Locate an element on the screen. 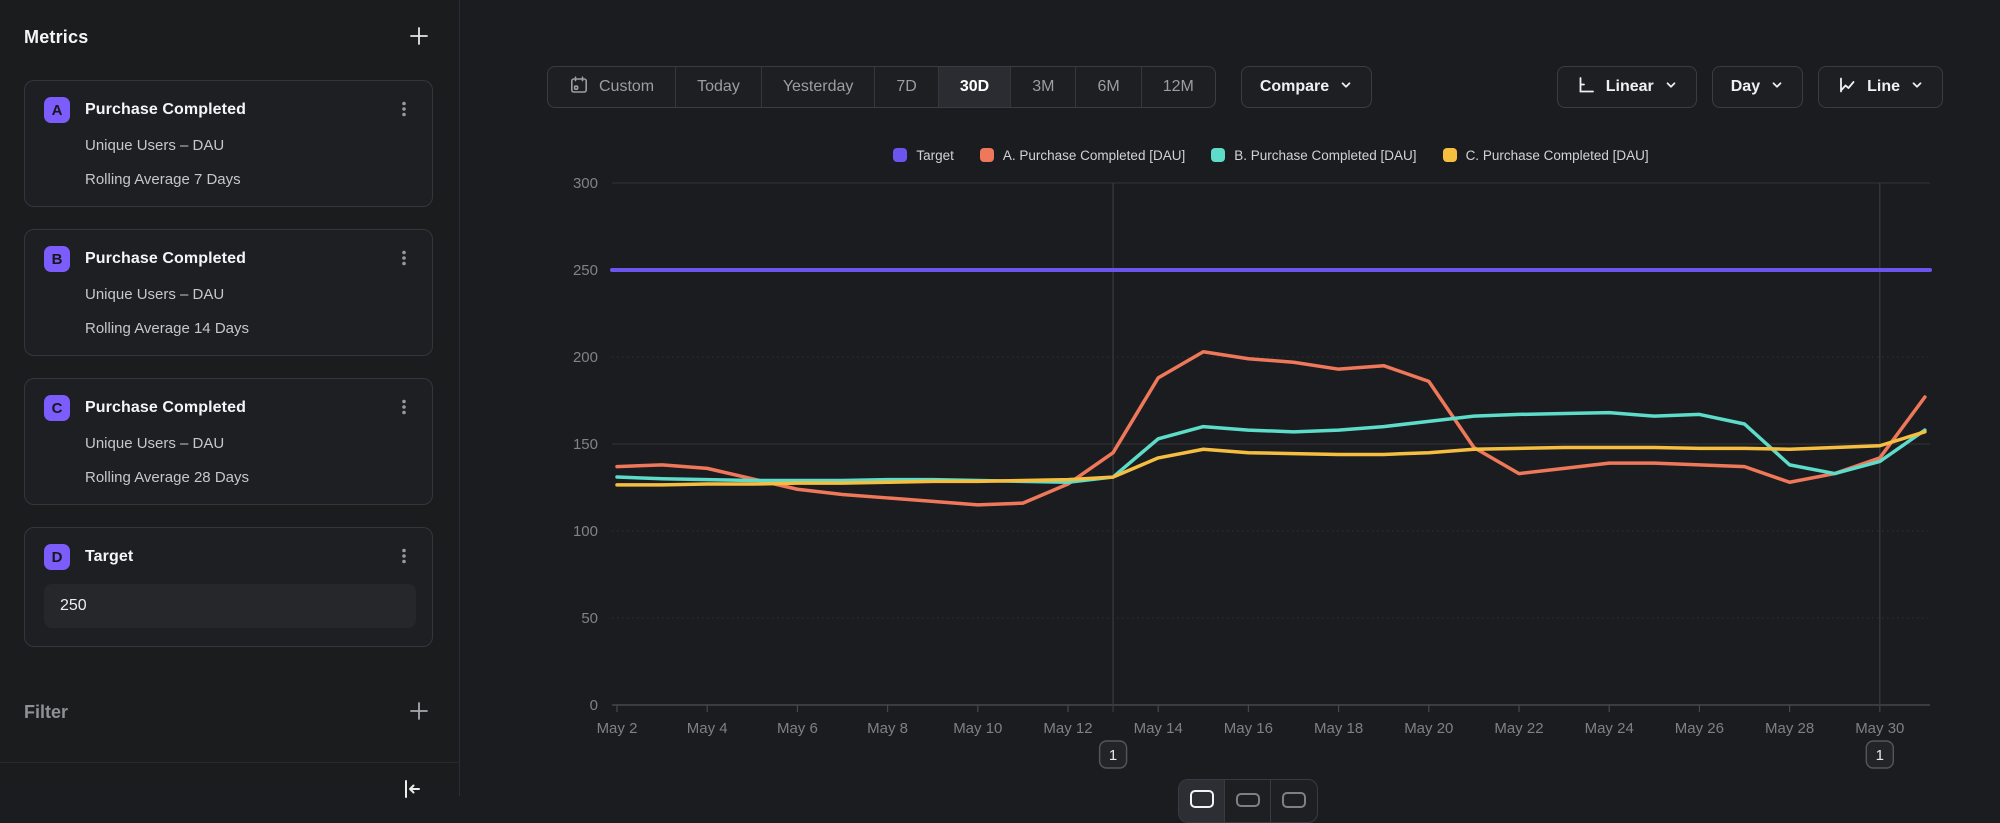 Image resolution: width=2000 pixels, height=823 pixels. filter-section-header: Filter is located at coordinates (228, 712).